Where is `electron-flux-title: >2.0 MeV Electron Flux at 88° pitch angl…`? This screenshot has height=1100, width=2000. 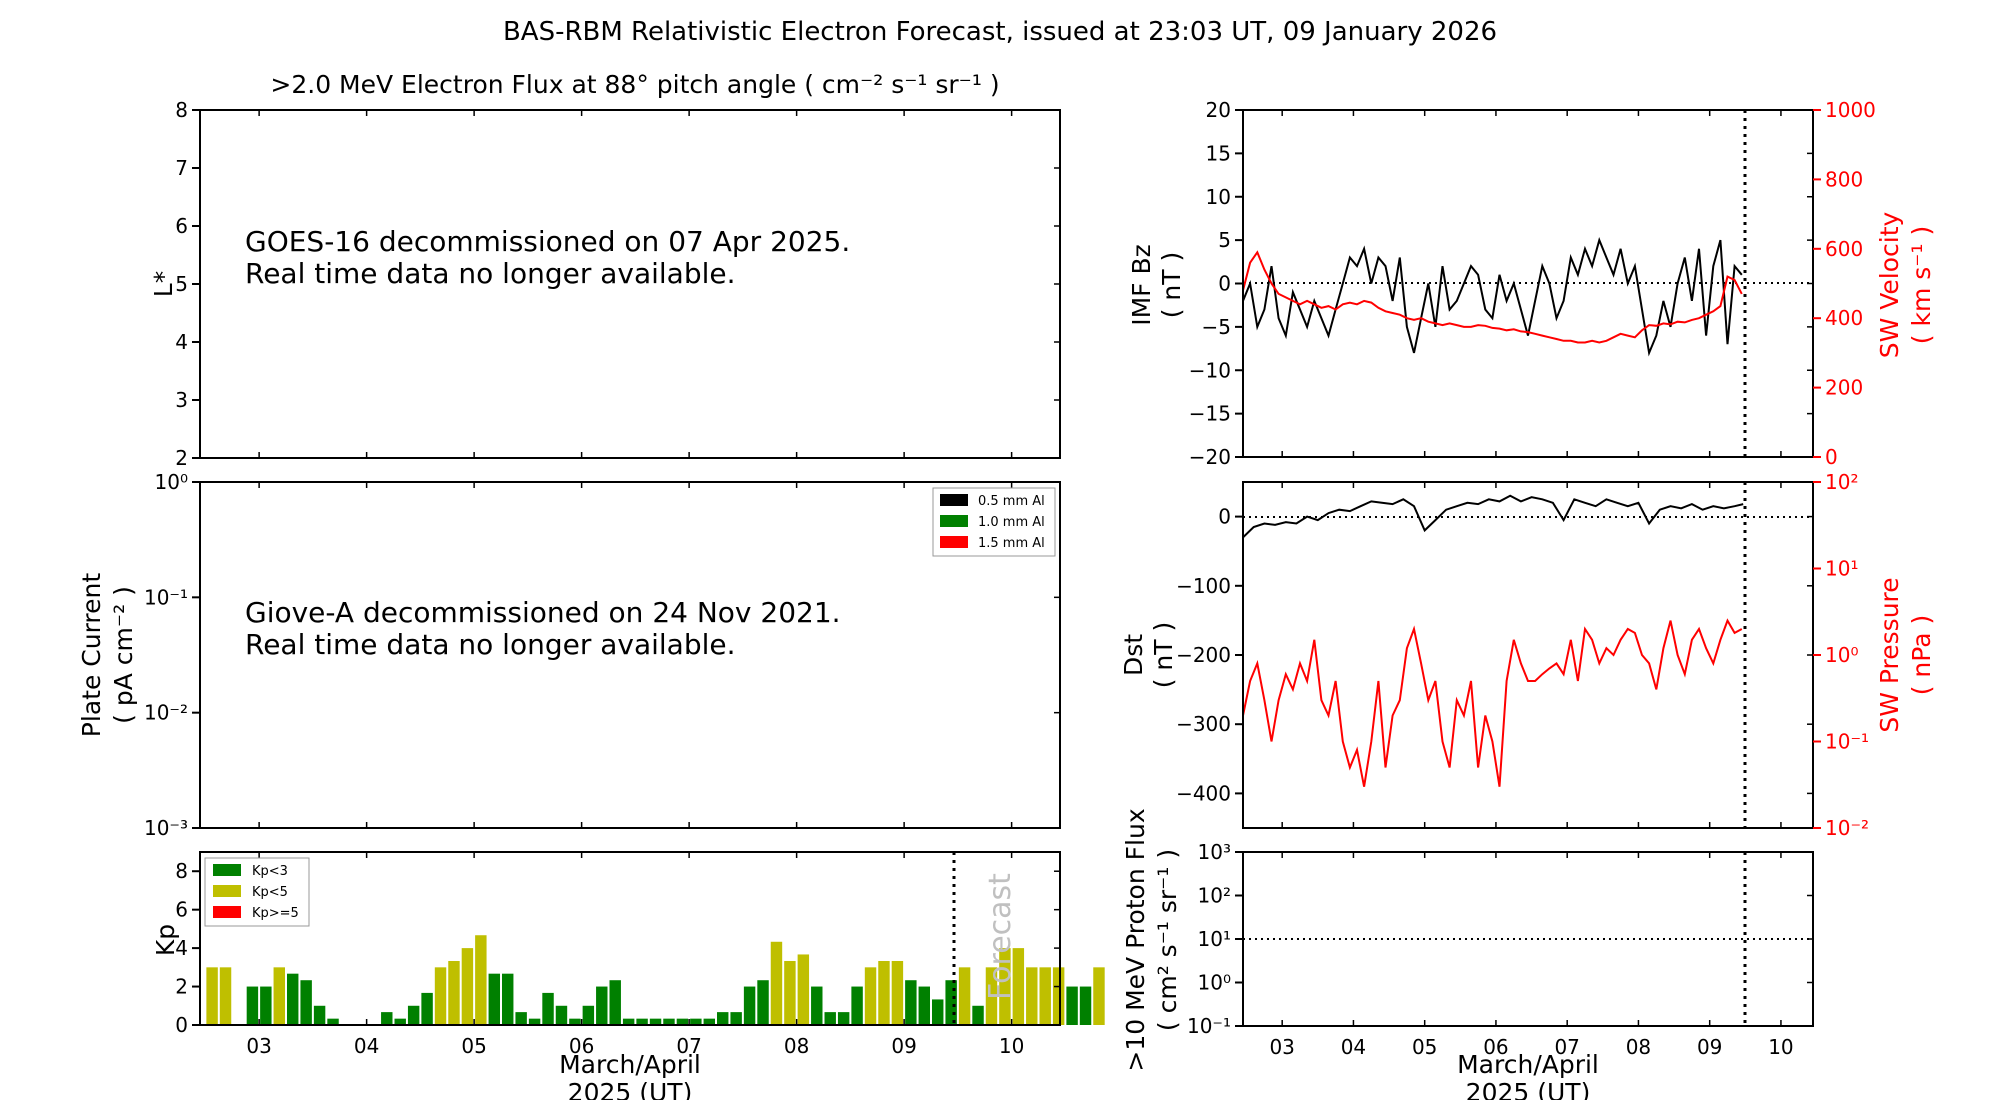 electron-flux-title: >2.0 MeV Electron Flux at 88° pitch angl… is located at coordinates (634, 84).